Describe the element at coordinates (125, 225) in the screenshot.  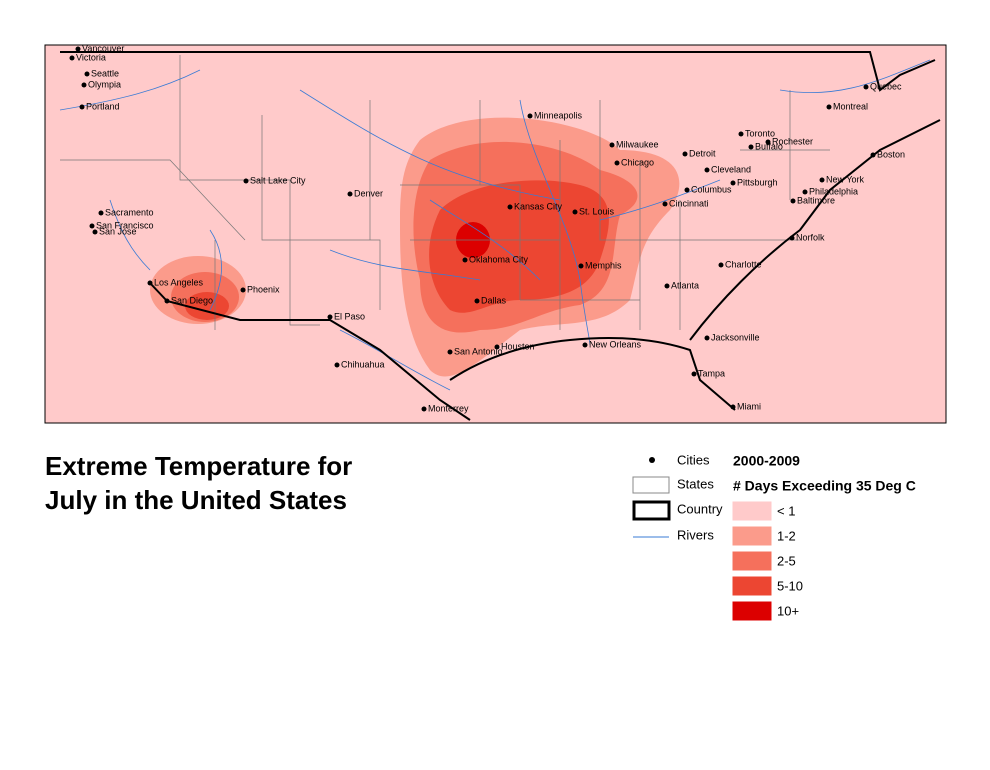
I see `city-label: San Francisco` at that location.